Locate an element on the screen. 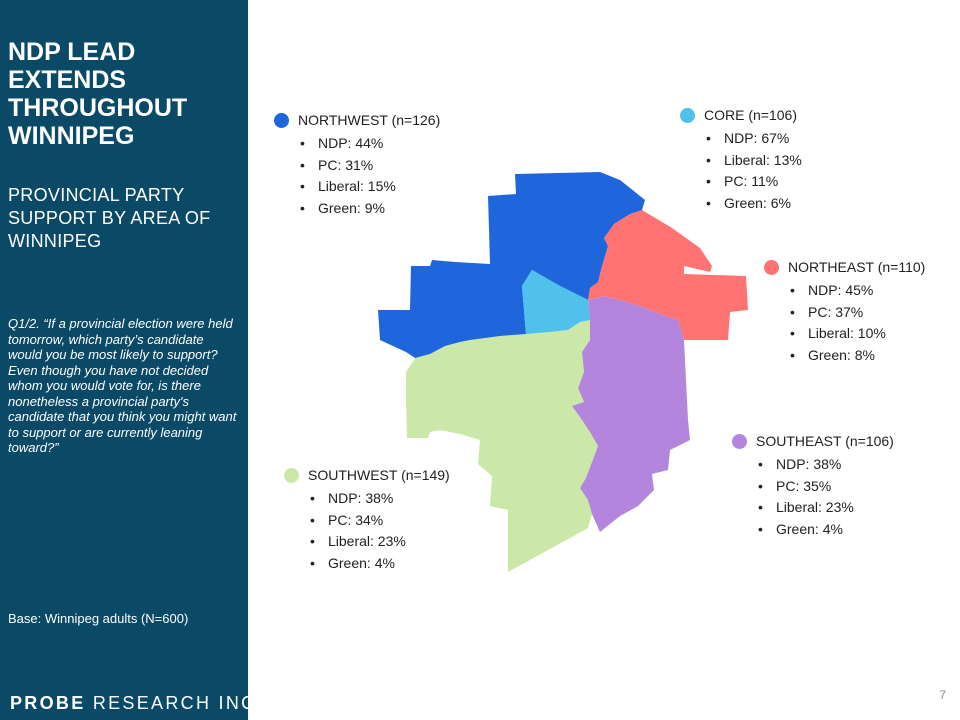  legend-northwest-item: Green: 9% is located at coordinates (370, 209).